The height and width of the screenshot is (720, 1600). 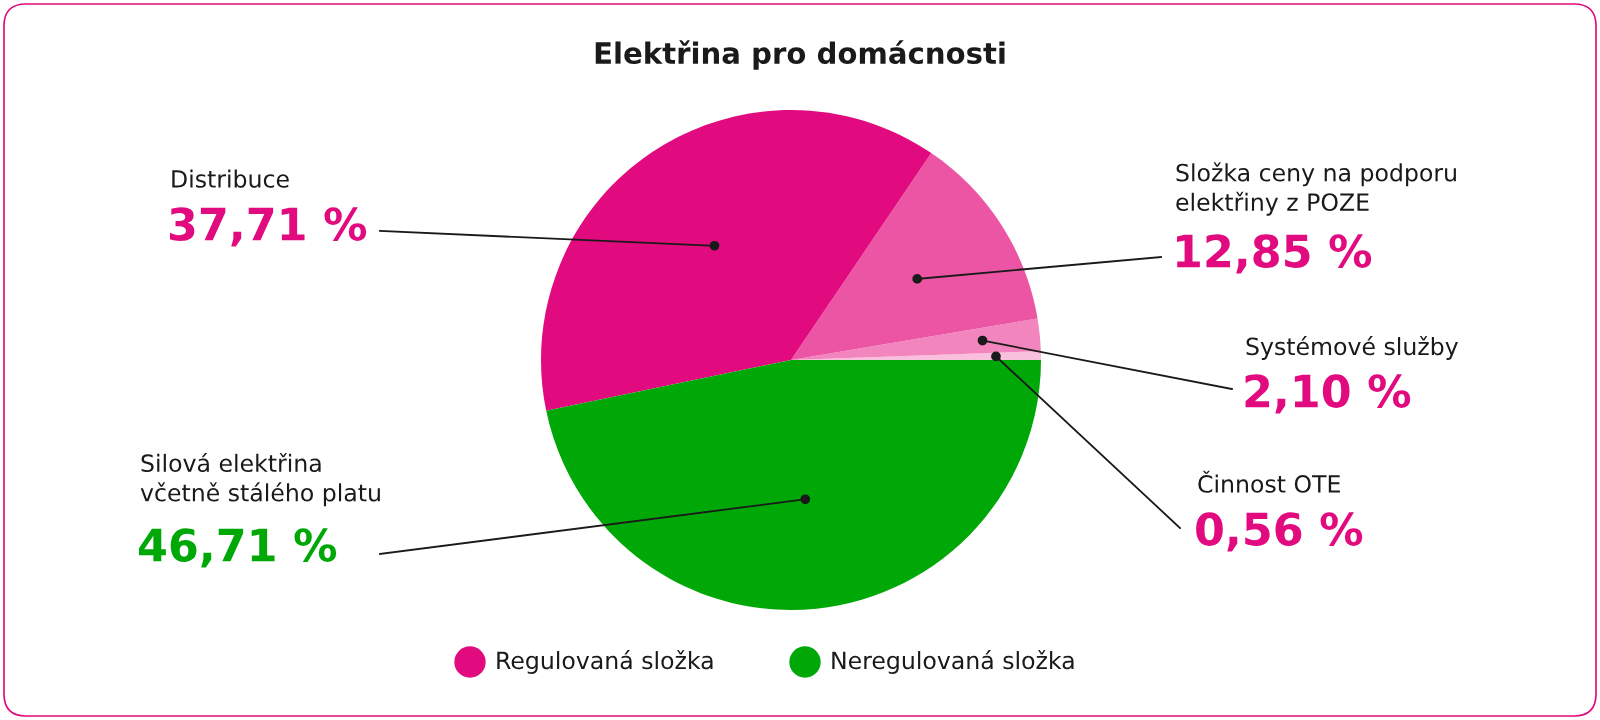 I want to click on slice-label: Distribuce, so click(x=230, y=178).